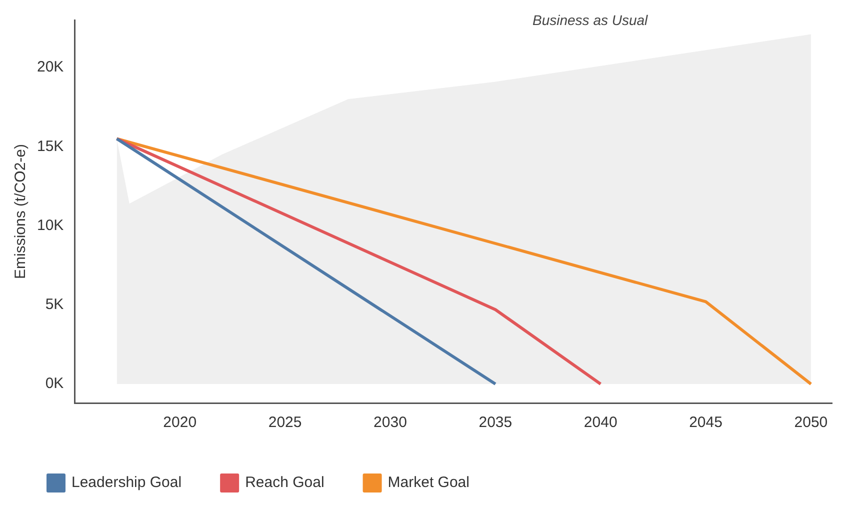 The height and width of the screenshot is (509, 852). I want to click on x-tick-label: 2050, so click(811, 423).